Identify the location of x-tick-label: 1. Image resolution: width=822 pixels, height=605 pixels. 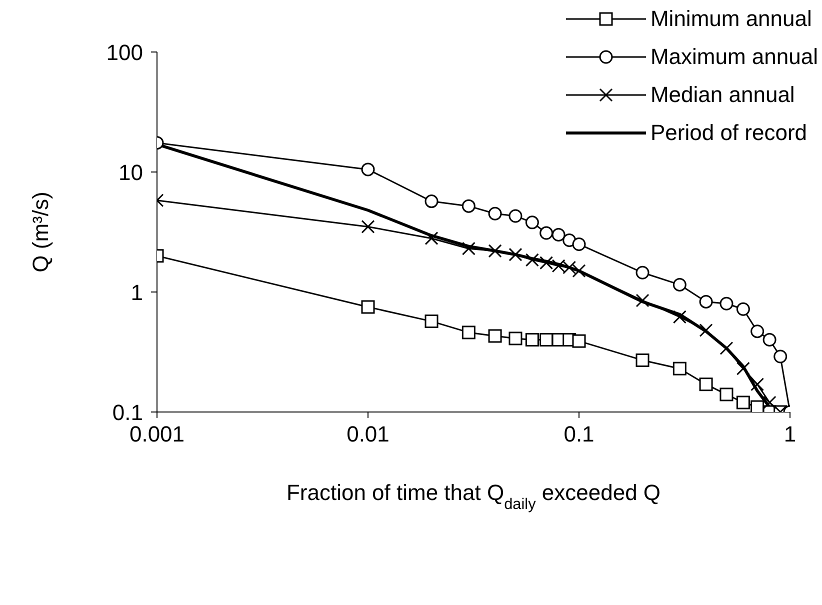
(790, 434).